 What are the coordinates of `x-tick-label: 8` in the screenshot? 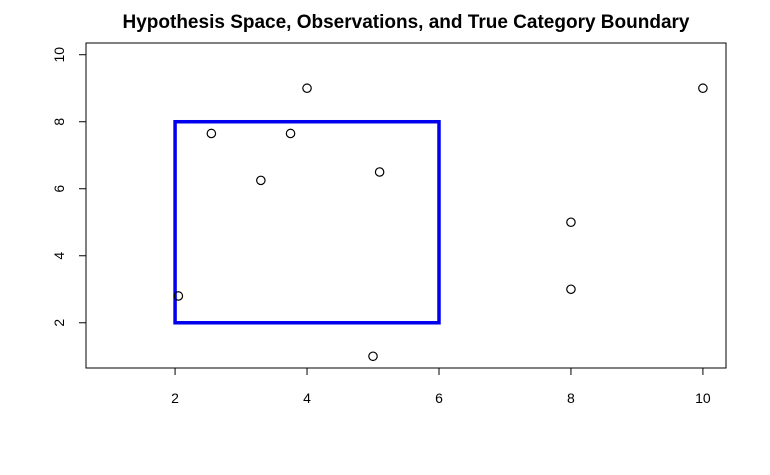 It's located at (571, 398).